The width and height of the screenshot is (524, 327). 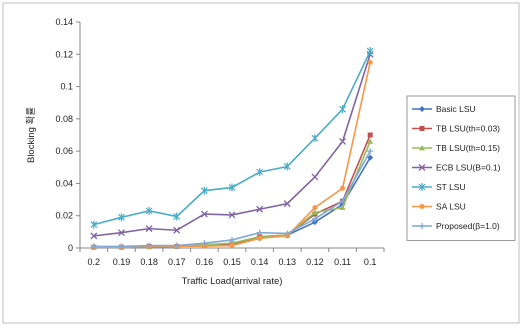 I want to click on x-tick-label: 0.19, so click(x=122, y=262).